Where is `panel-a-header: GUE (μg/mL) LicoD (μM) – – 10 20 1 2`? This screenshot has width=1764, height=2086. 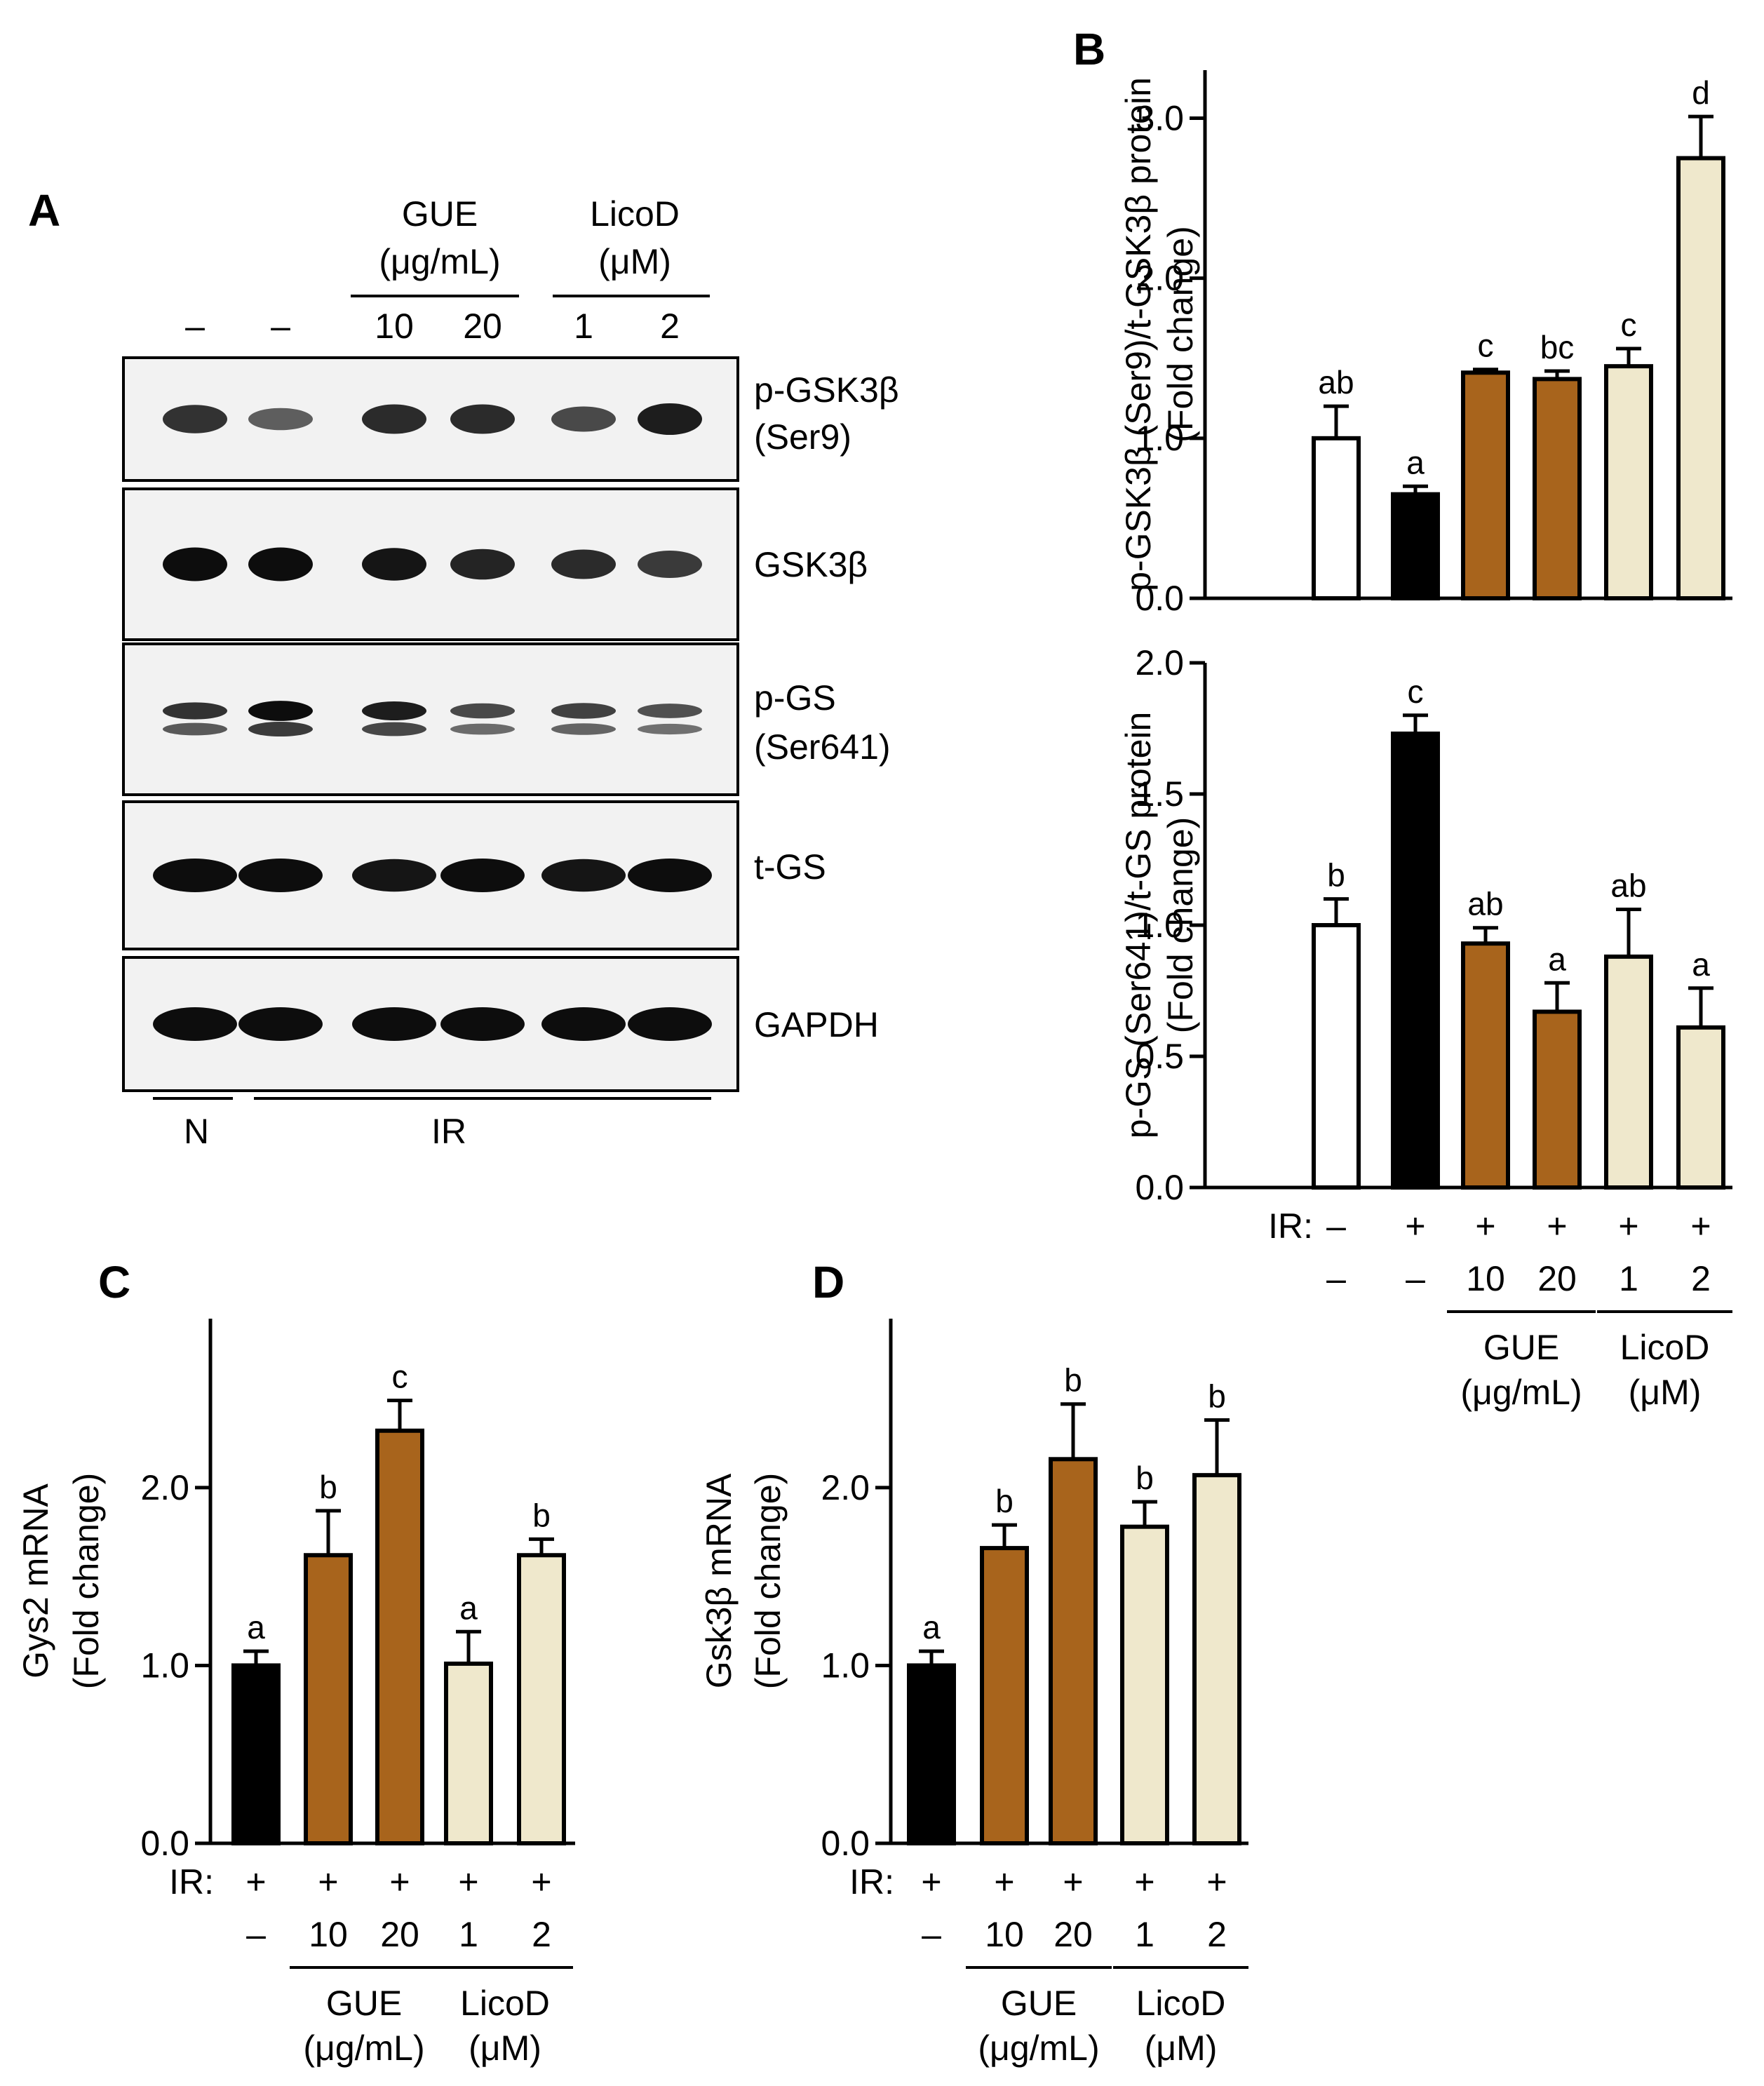
panel-a-header: GUE (μg/mL) LicoD (μM) – – 10 20 1 2 is located at coordinates (448, 270).